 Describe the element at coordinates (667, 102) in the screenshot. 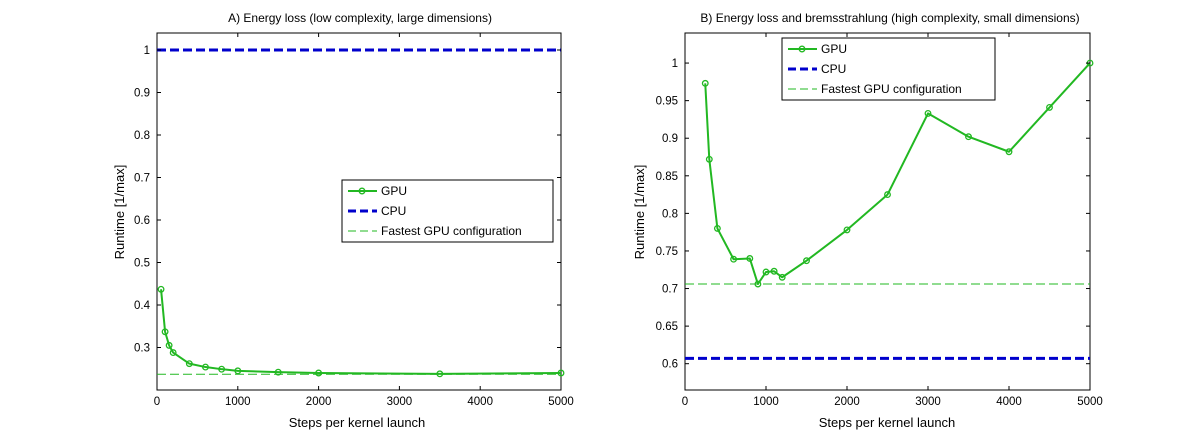

I see `y-tick-label: 0.95` at that location.